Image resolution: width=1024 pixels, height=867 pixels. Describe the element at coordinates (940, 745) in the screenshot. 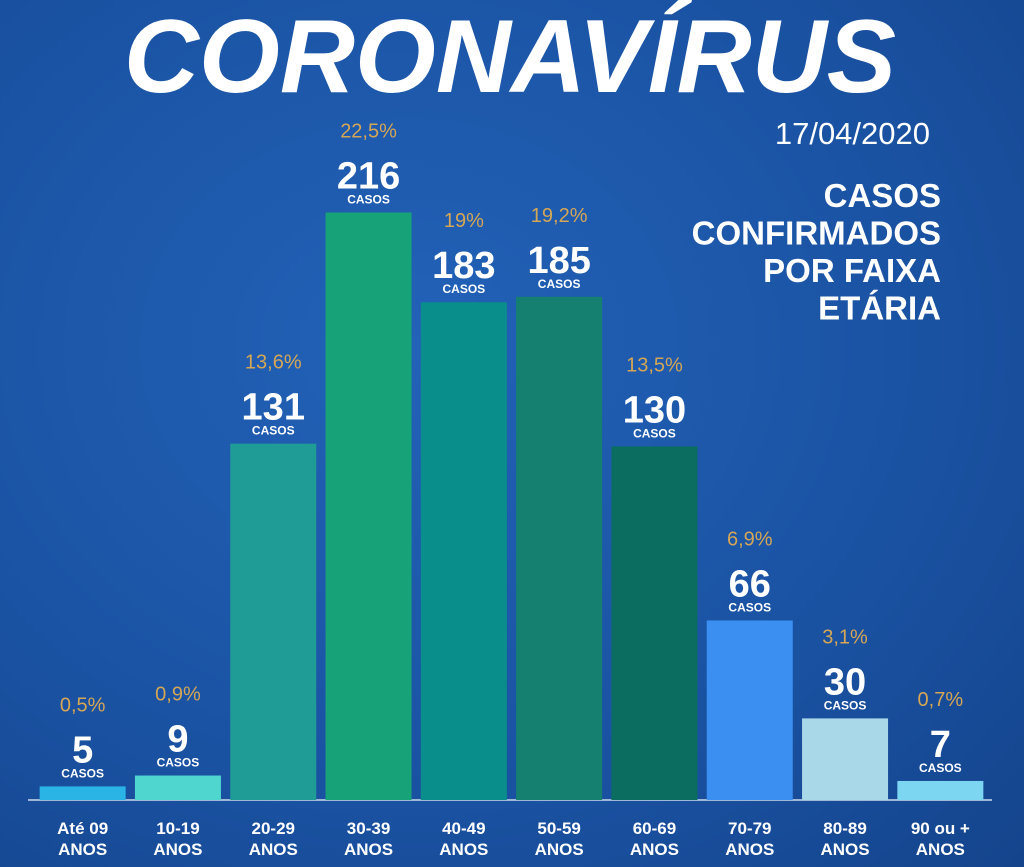

I see `value-label: 7` at that location.